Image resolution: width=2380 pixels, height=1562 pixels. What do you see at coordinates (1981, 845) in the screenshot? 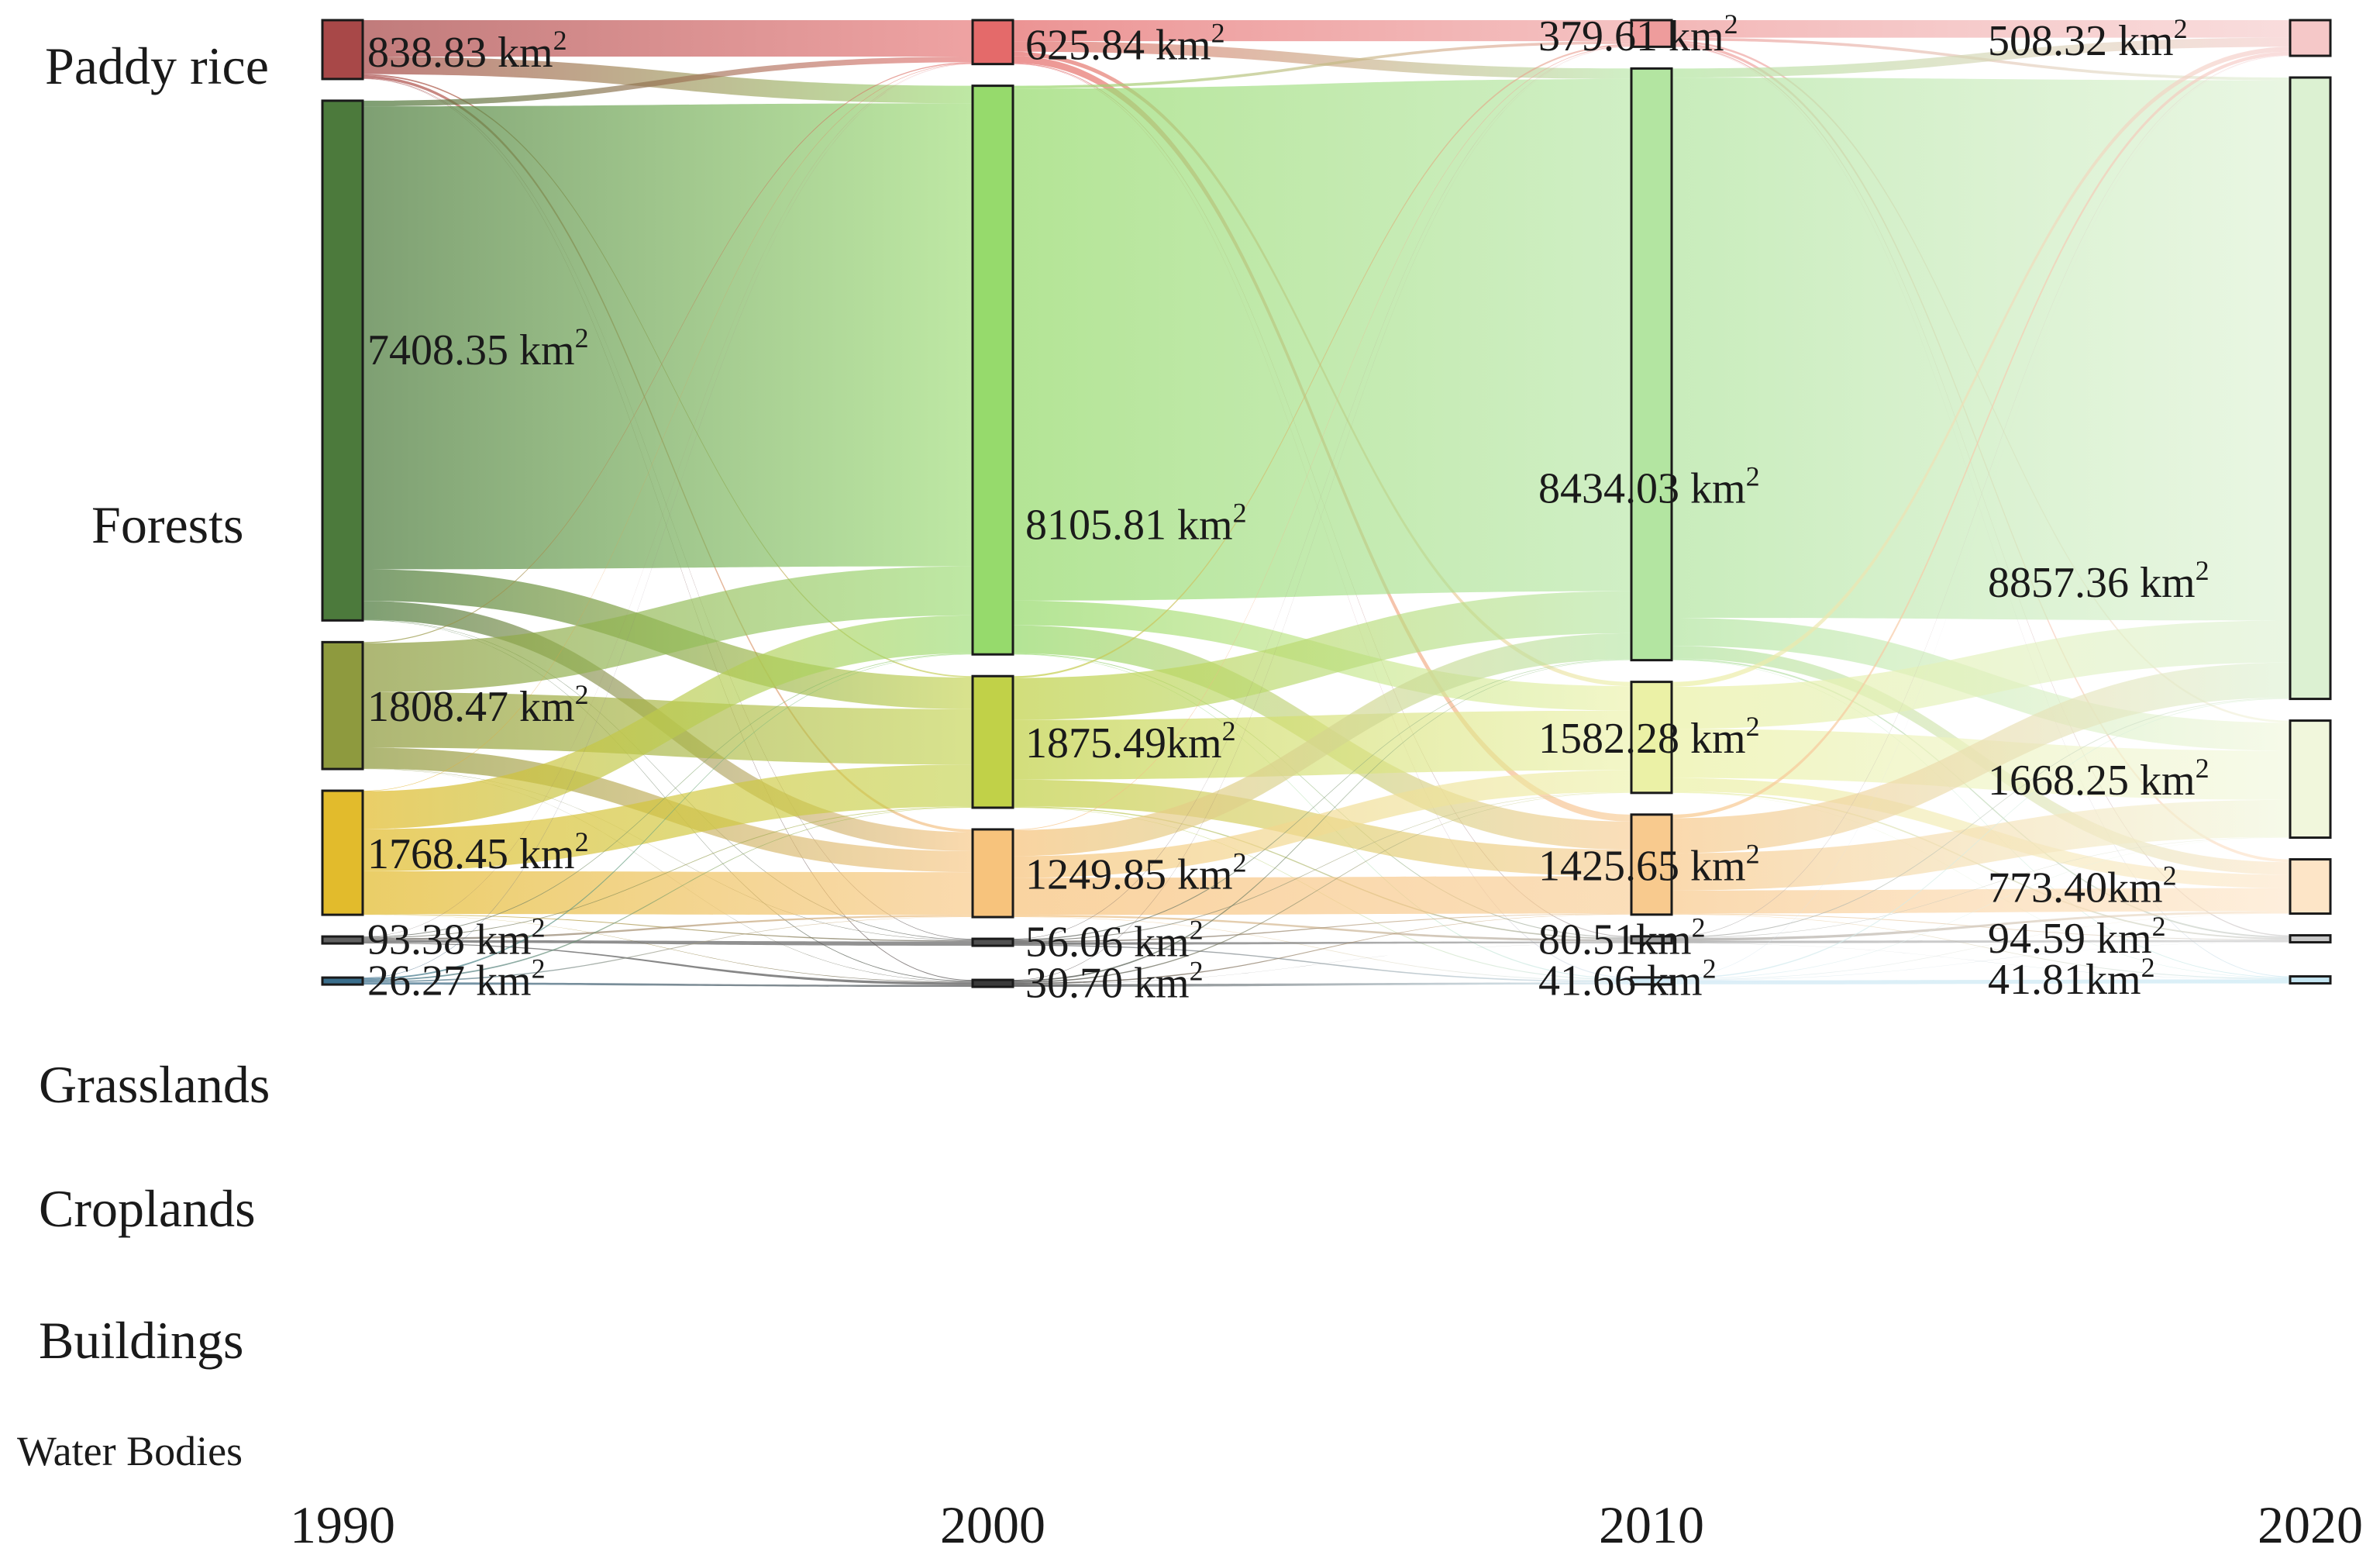
I see `flow-2010-croplands-to-2020-grasslands` at bounding box center [1981, 845].